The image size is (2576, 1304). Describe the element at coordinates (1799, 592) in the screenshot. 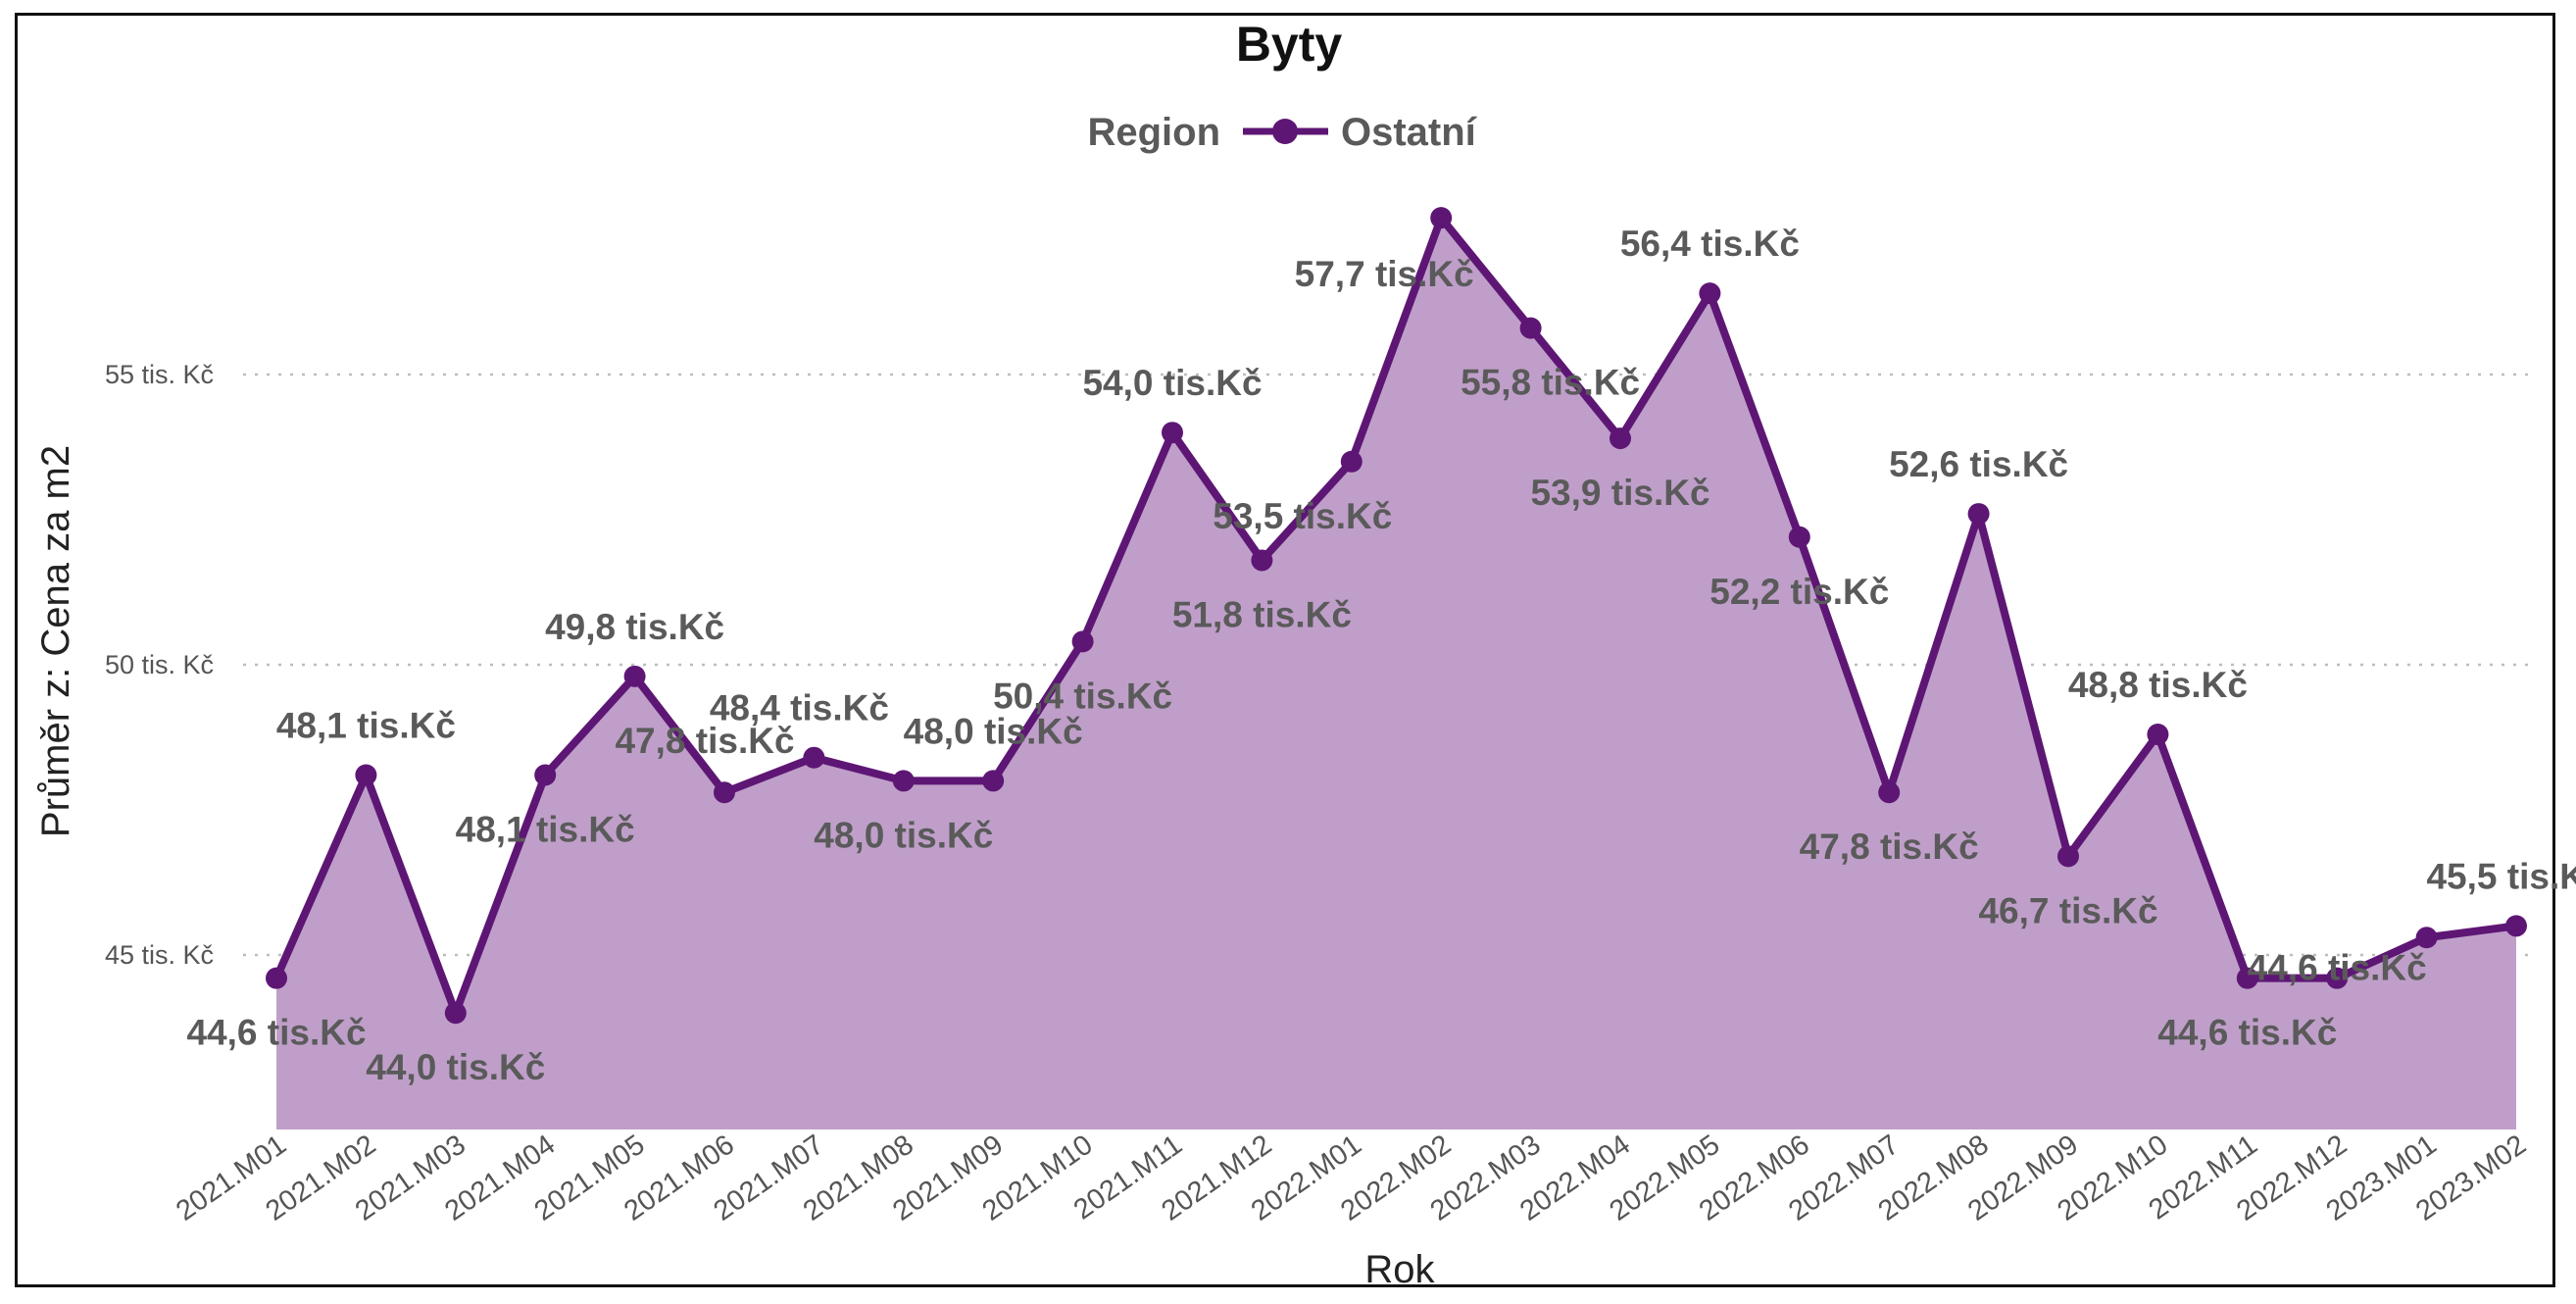

I see `data-label: 52,2 tis.Kč` at that location.